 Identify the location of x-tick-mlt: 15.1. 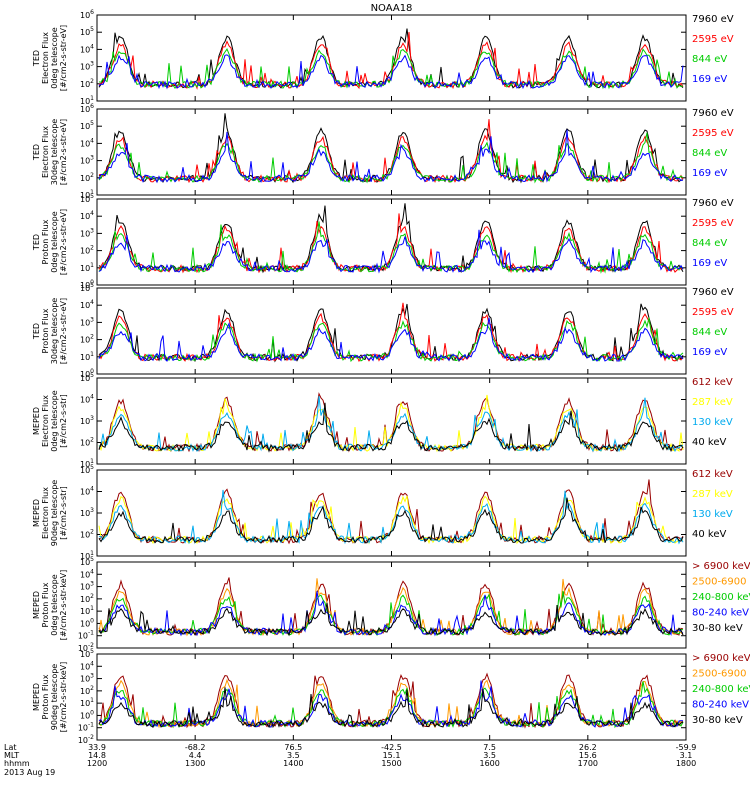
(392, 755).